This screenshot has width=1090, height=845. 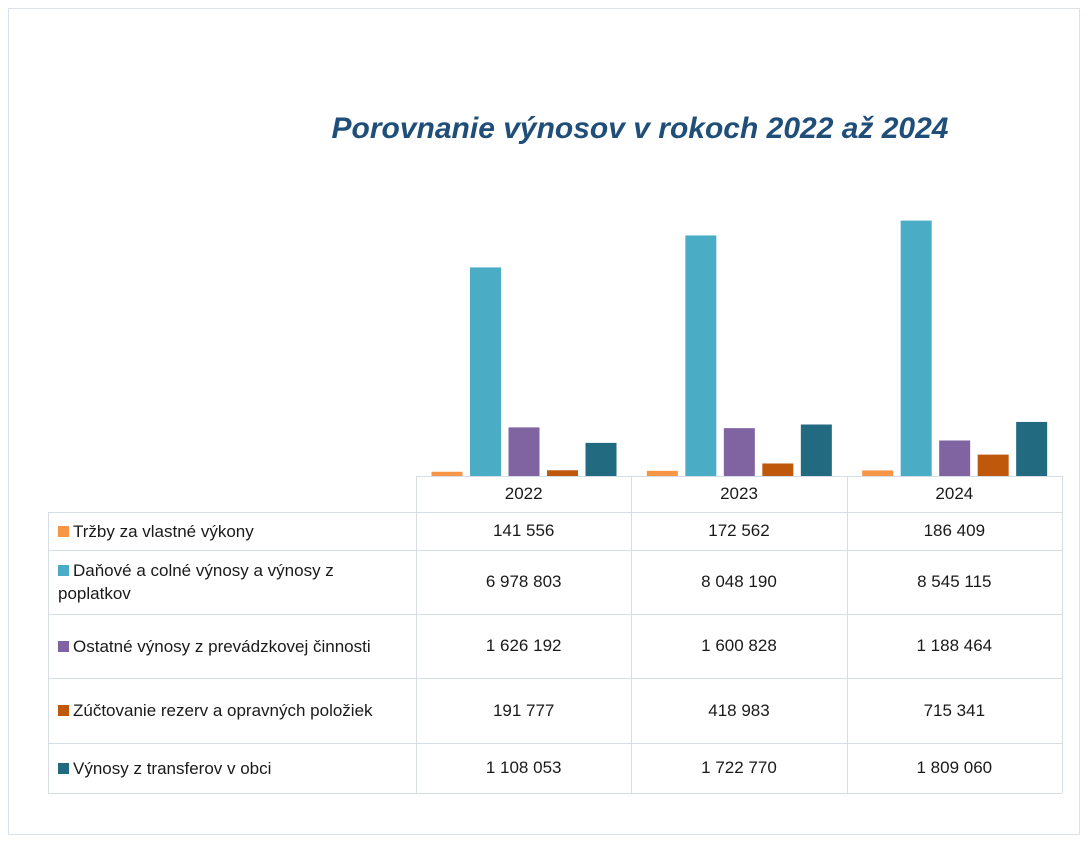 What do you see at coordinates (523, 767) in the screenshot?
I see `value-label: 1 108 053` at bounding box center [523, 767].